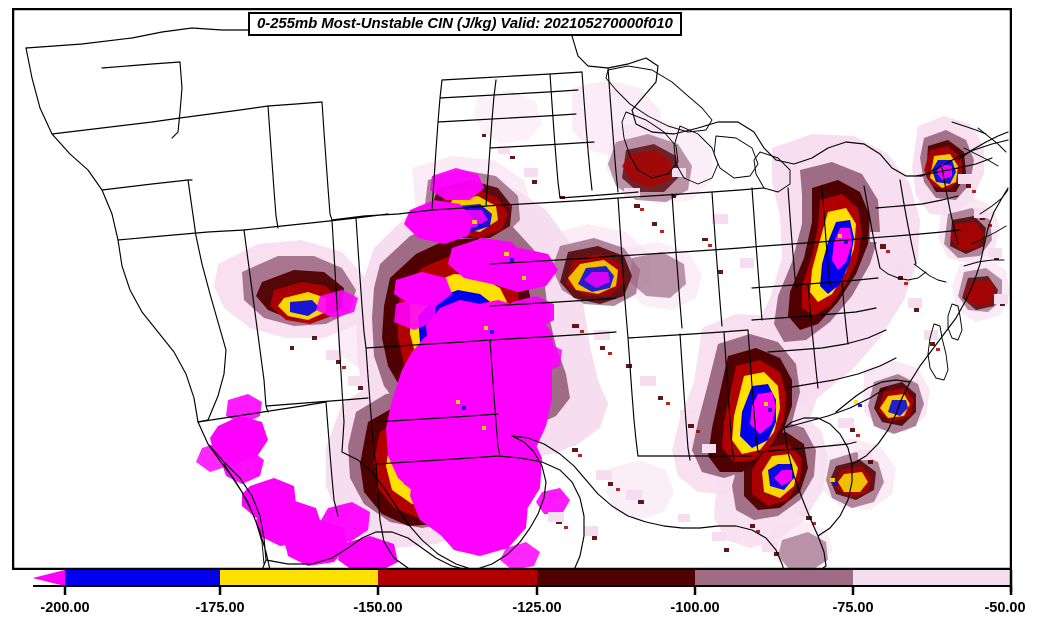  What do you see at coordinates (852, 608) in the screenshot?
I see `colorbar-tick-label-75: -75.00` at bounding box center [852, 608].